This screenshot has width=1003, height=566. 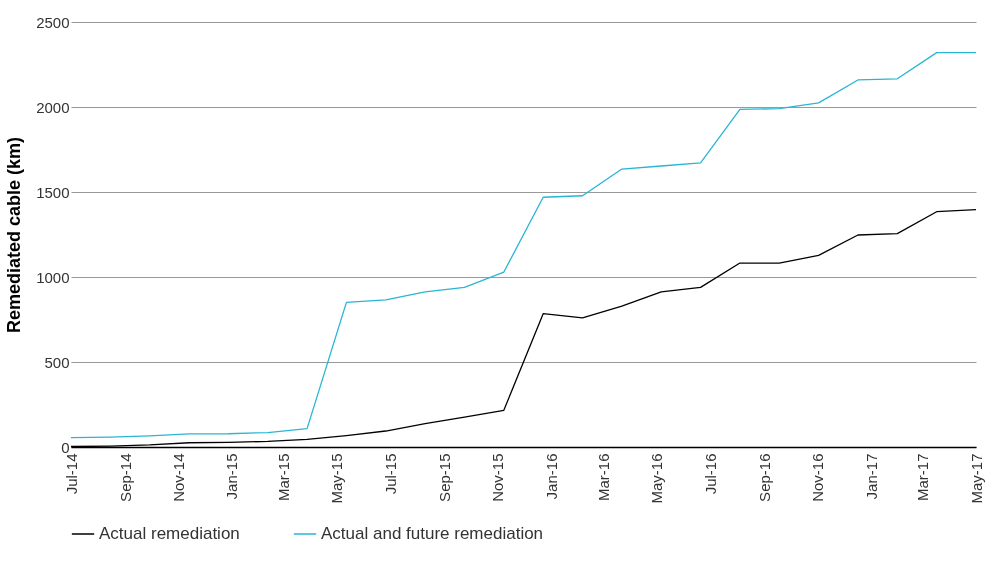 I want to click on x-tick-label: Mar-16, so click(x=604, y=477).